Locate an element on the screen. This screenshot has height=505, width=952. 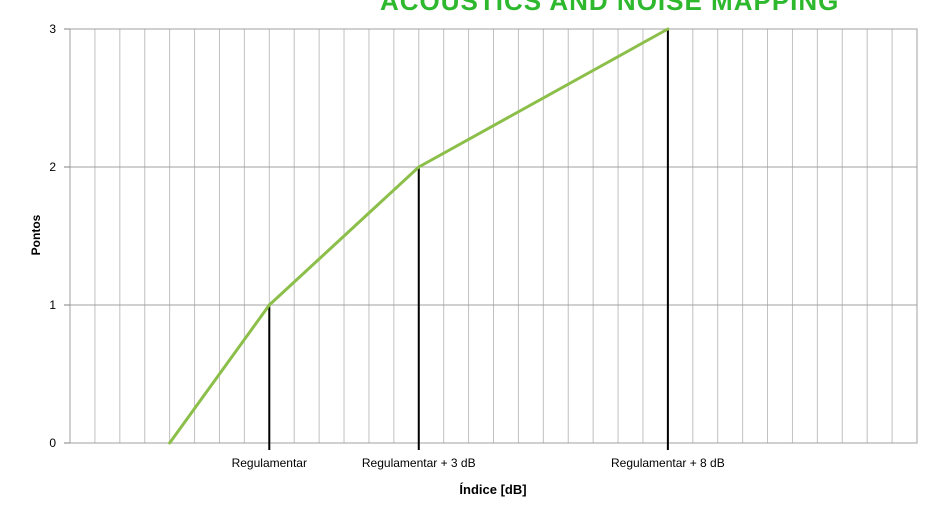
x-tick-label: Regulamentar is located at coordinates (269, 463).